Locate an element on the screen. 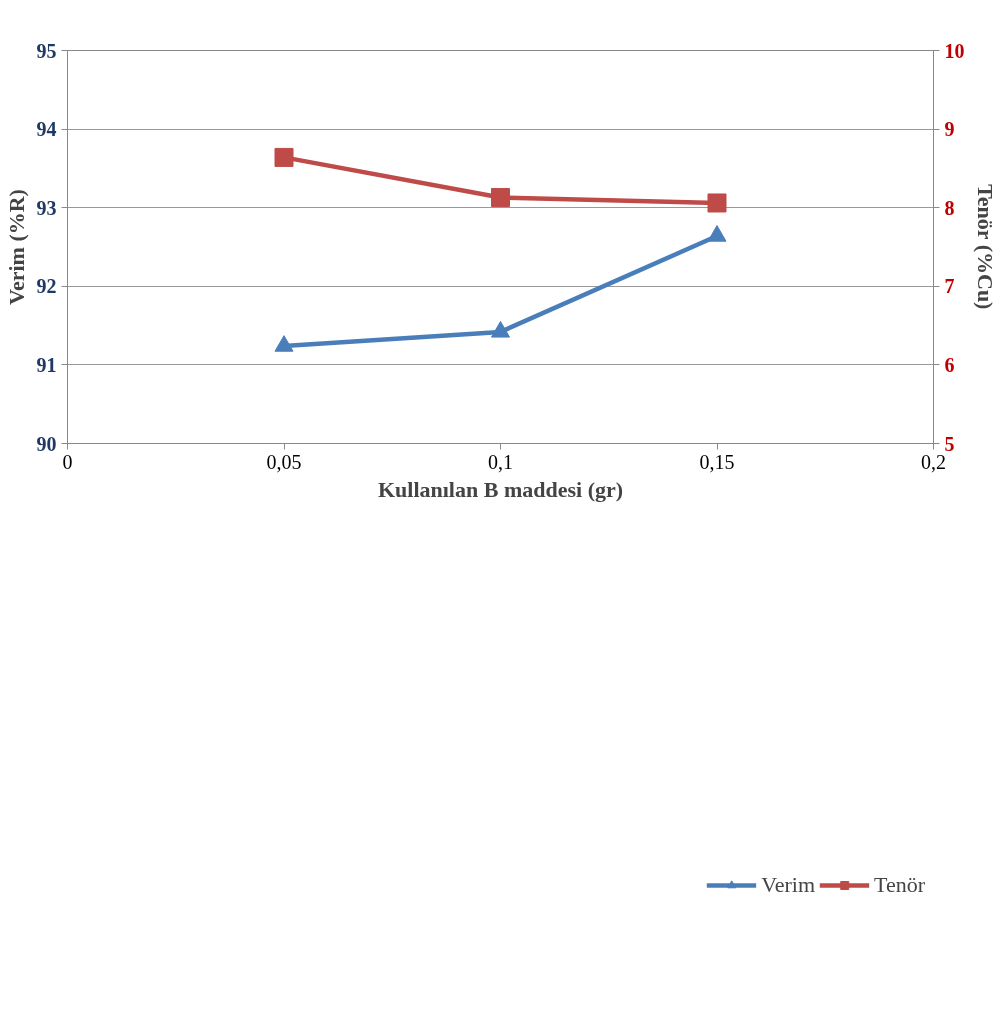  x-tick-label: 0,15 is located at coordinates (717, 461).